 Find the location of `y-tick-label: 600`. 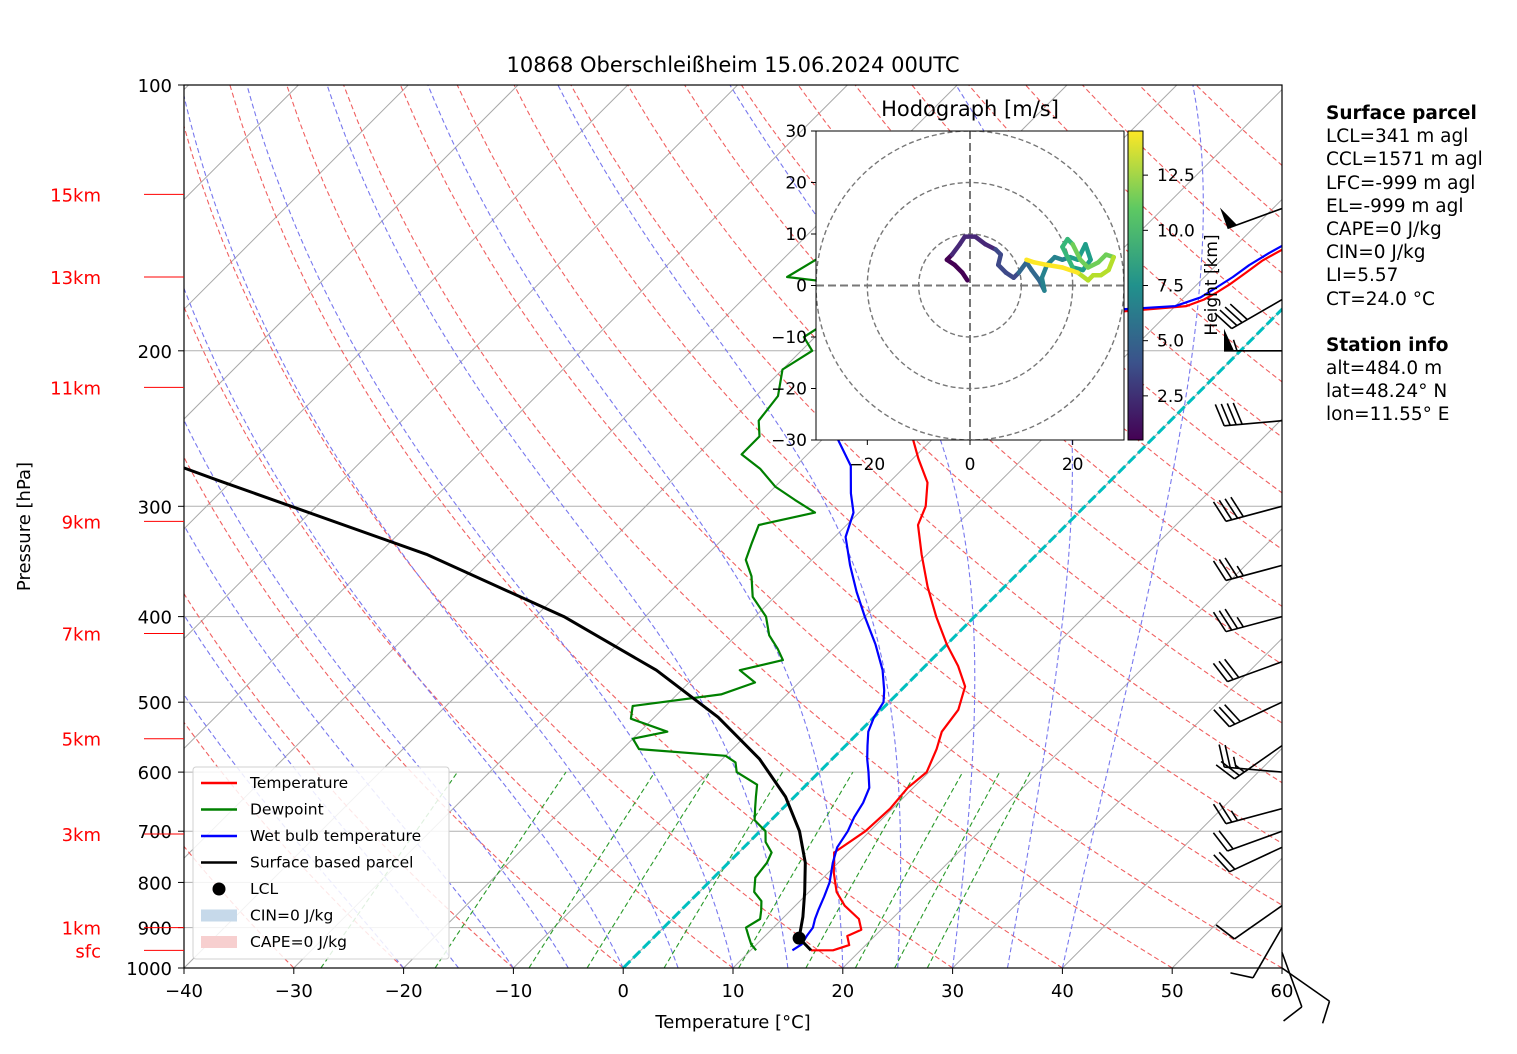

y-tick-label: 600 is located at coordinates (155, 773).